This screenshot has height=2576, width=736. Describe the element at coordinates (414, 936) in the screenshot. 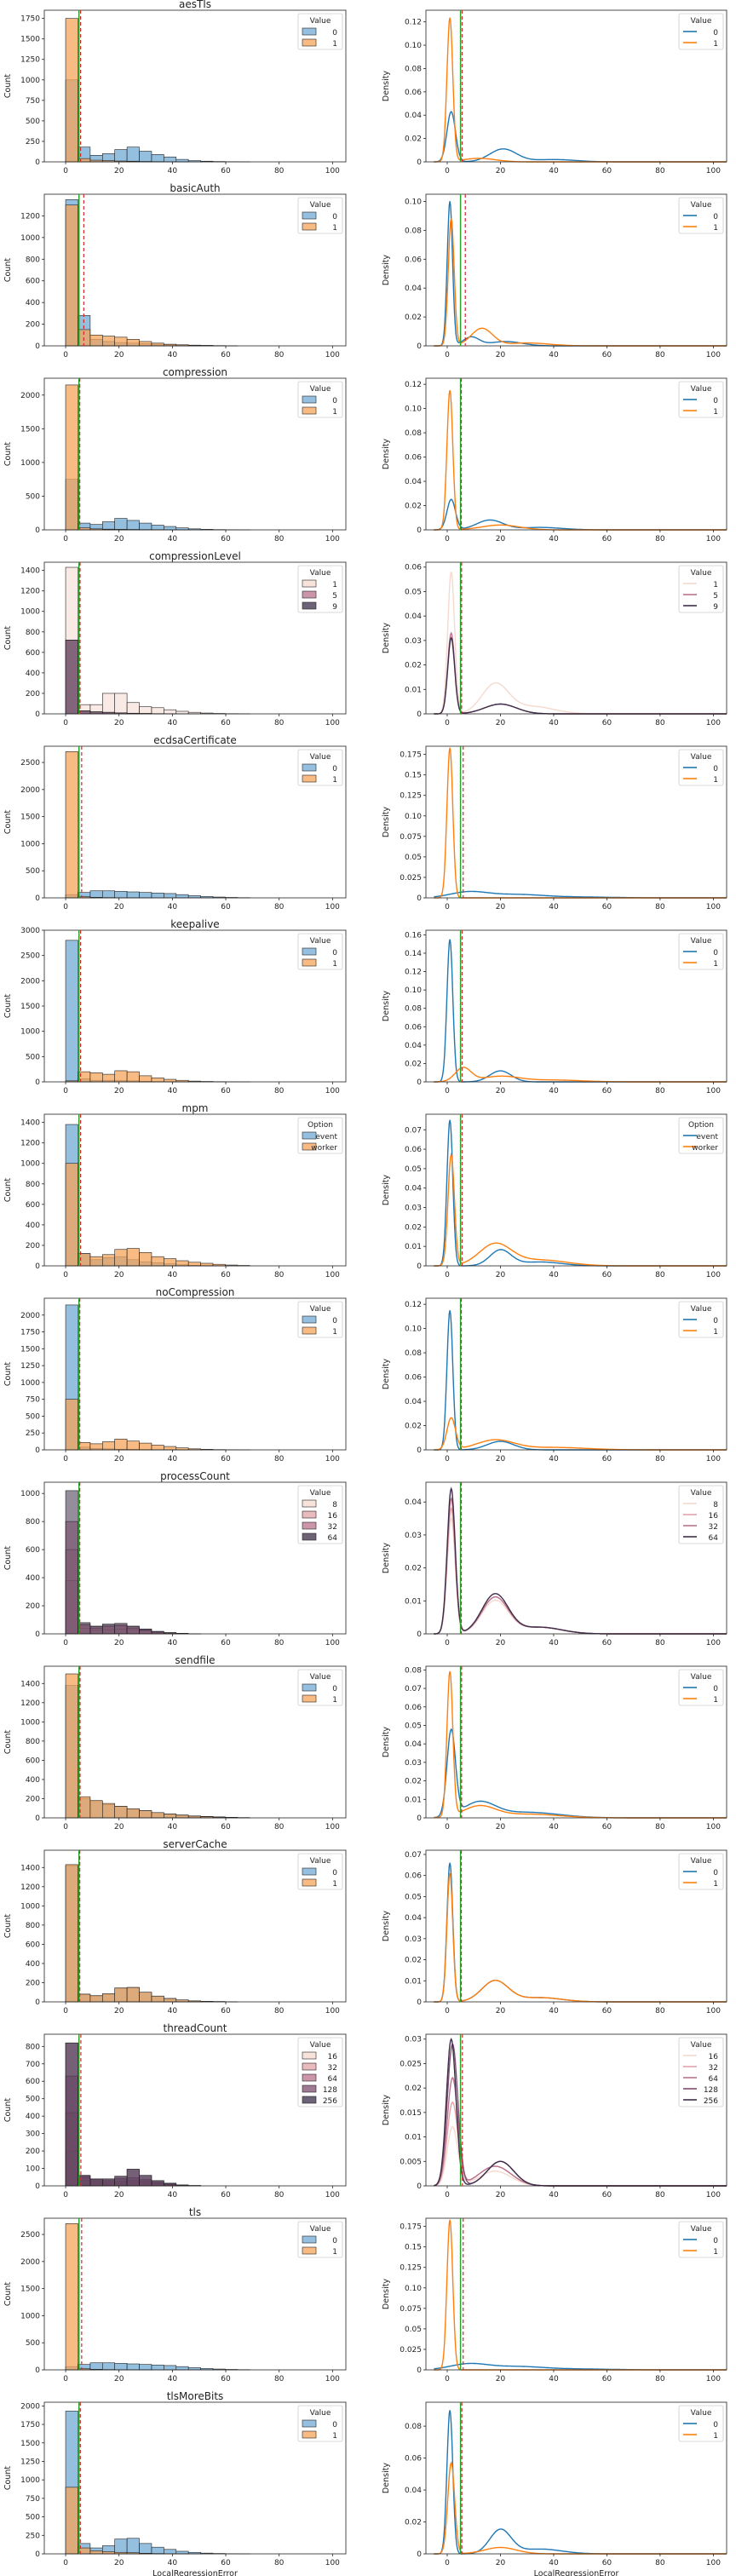

I see `kde-y-tick-label: 0.16` at that location.